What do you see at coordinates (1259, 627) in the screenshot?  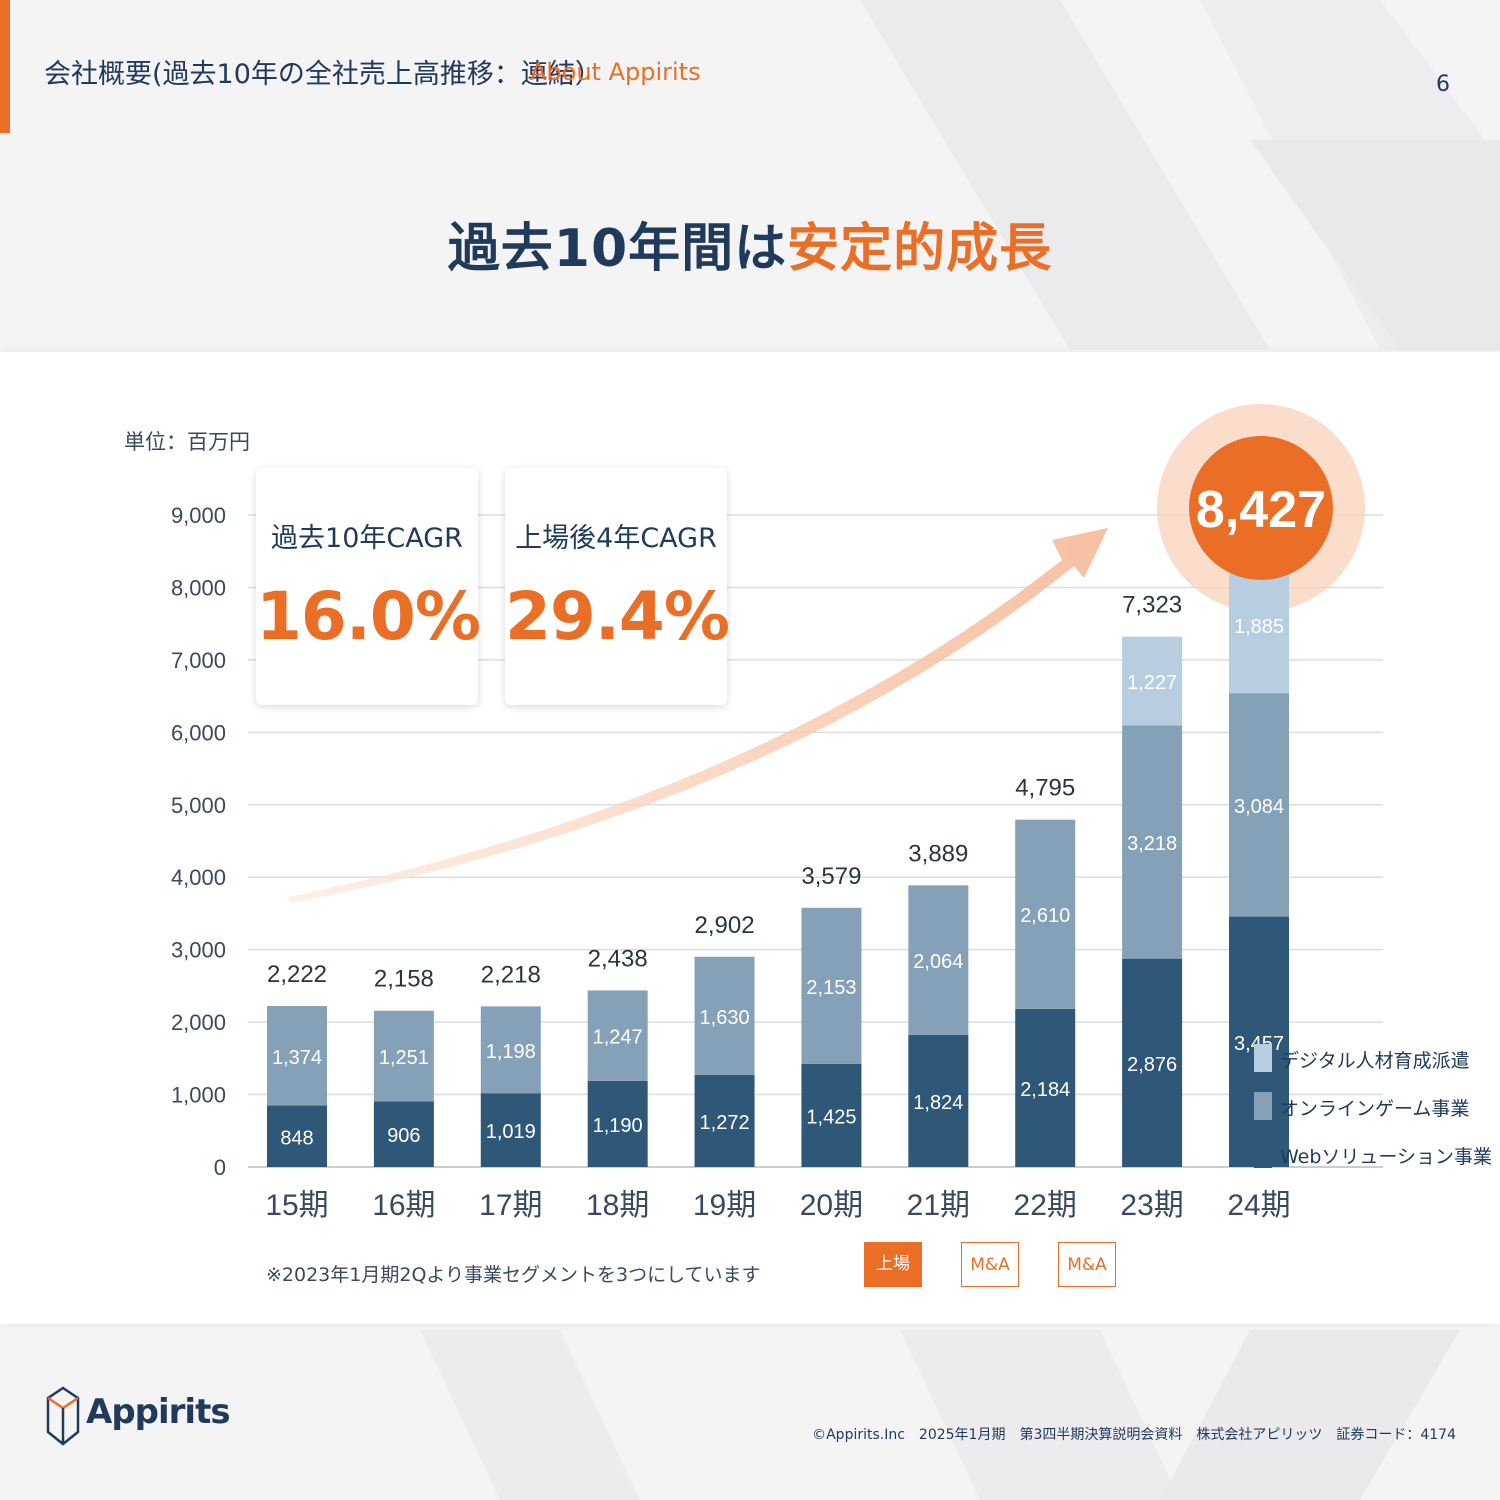 I see `segment-value-label: 1,885` at bounding box center [1259, 627].